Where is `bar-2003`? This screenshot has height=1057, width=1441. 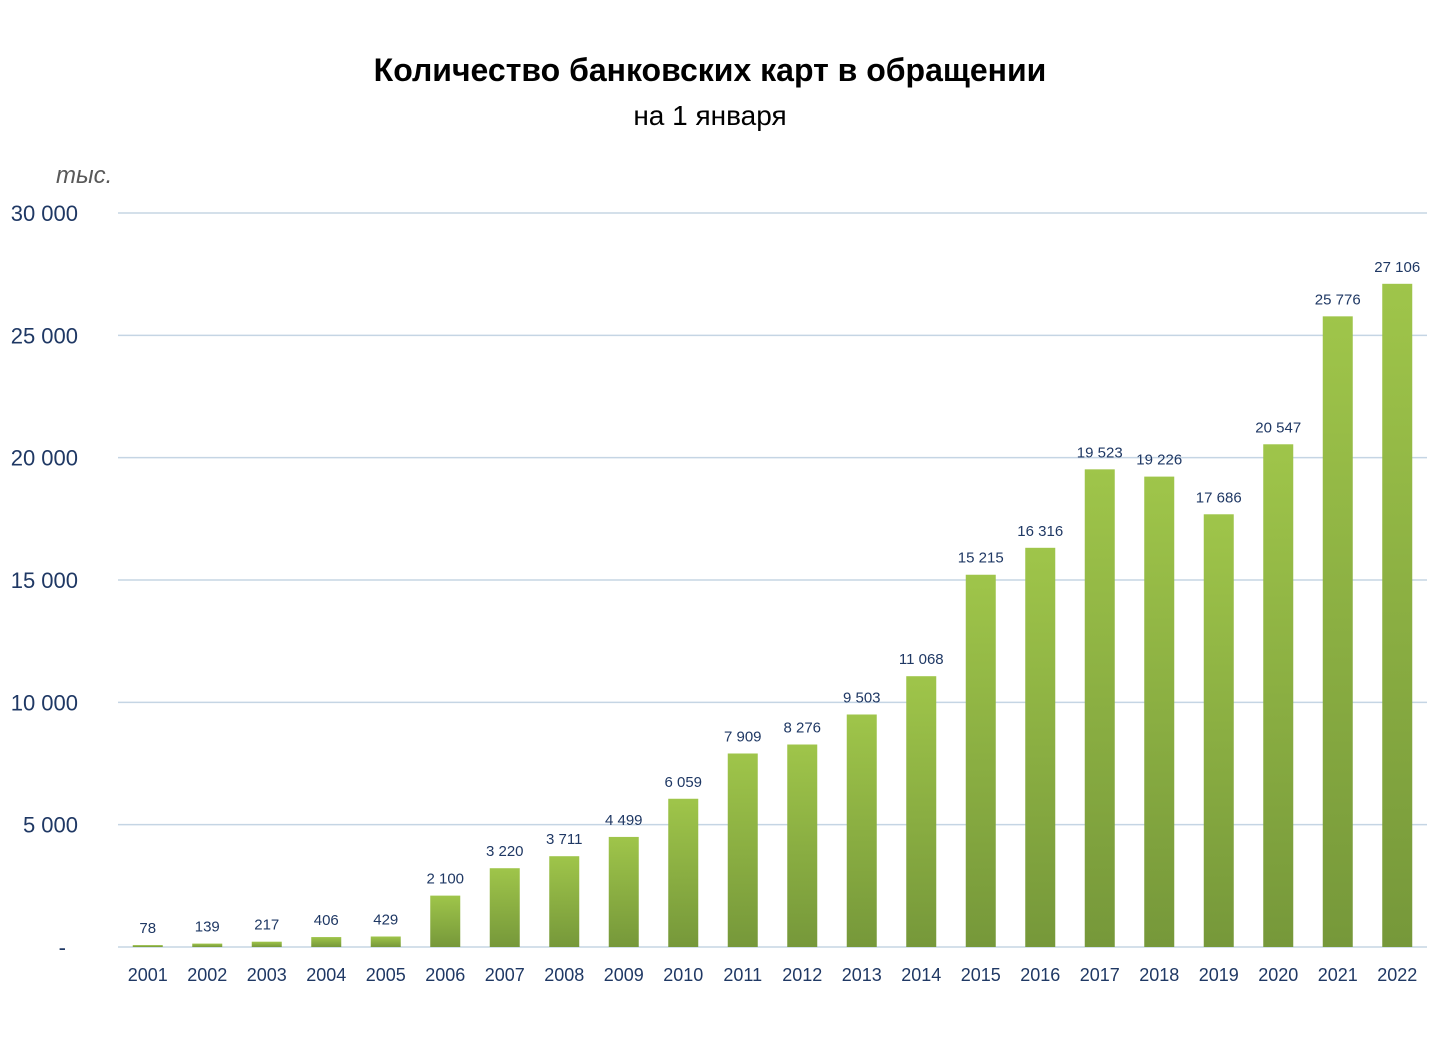
bar-2003 is located at coordinates (266, 944).